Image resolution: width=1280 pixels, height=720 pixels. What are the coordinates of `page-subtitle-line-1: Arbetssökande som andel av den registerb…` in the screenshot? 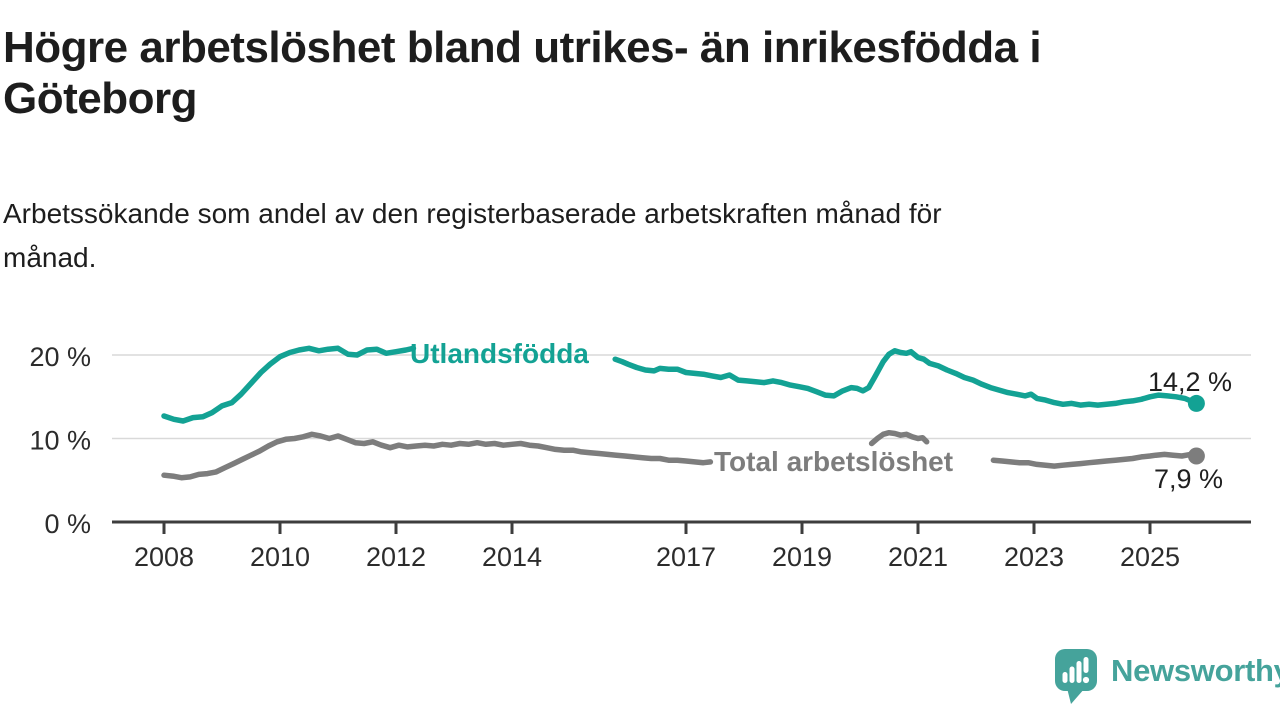 It's located at (472, 213).